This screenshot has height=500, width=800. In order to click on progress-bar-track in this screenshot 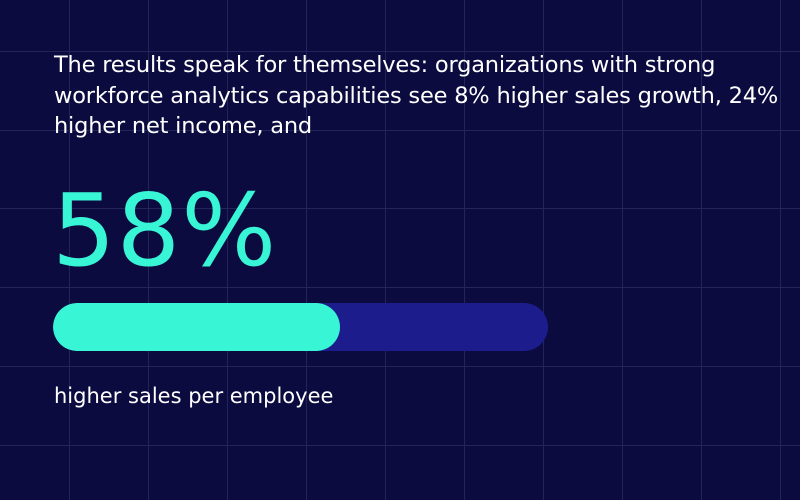, I will do `click(300, 327)`.